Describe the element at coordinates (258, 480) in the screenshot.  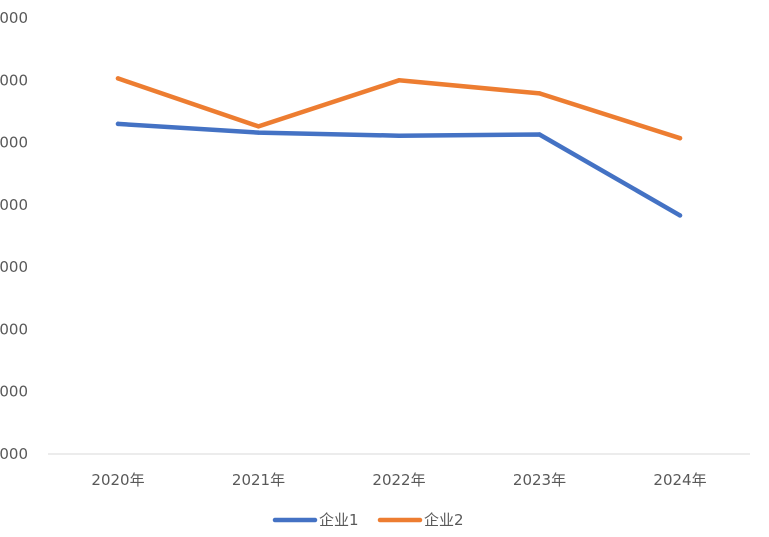
I see `x-tick-label: 2021年` at that location.